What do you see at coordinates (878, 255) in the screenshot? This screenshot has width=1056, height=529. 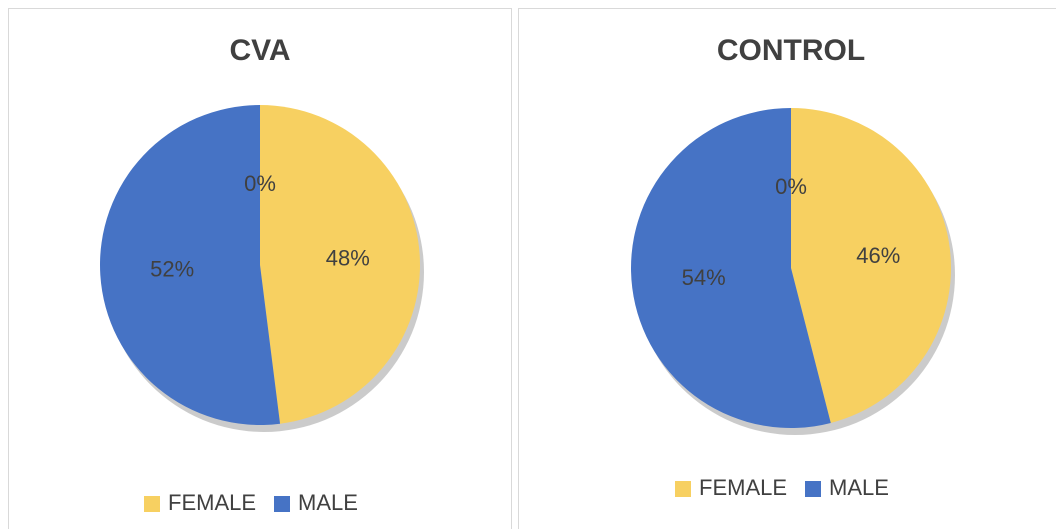 I see `data-label: 46%` at bounding box center [878, 255].